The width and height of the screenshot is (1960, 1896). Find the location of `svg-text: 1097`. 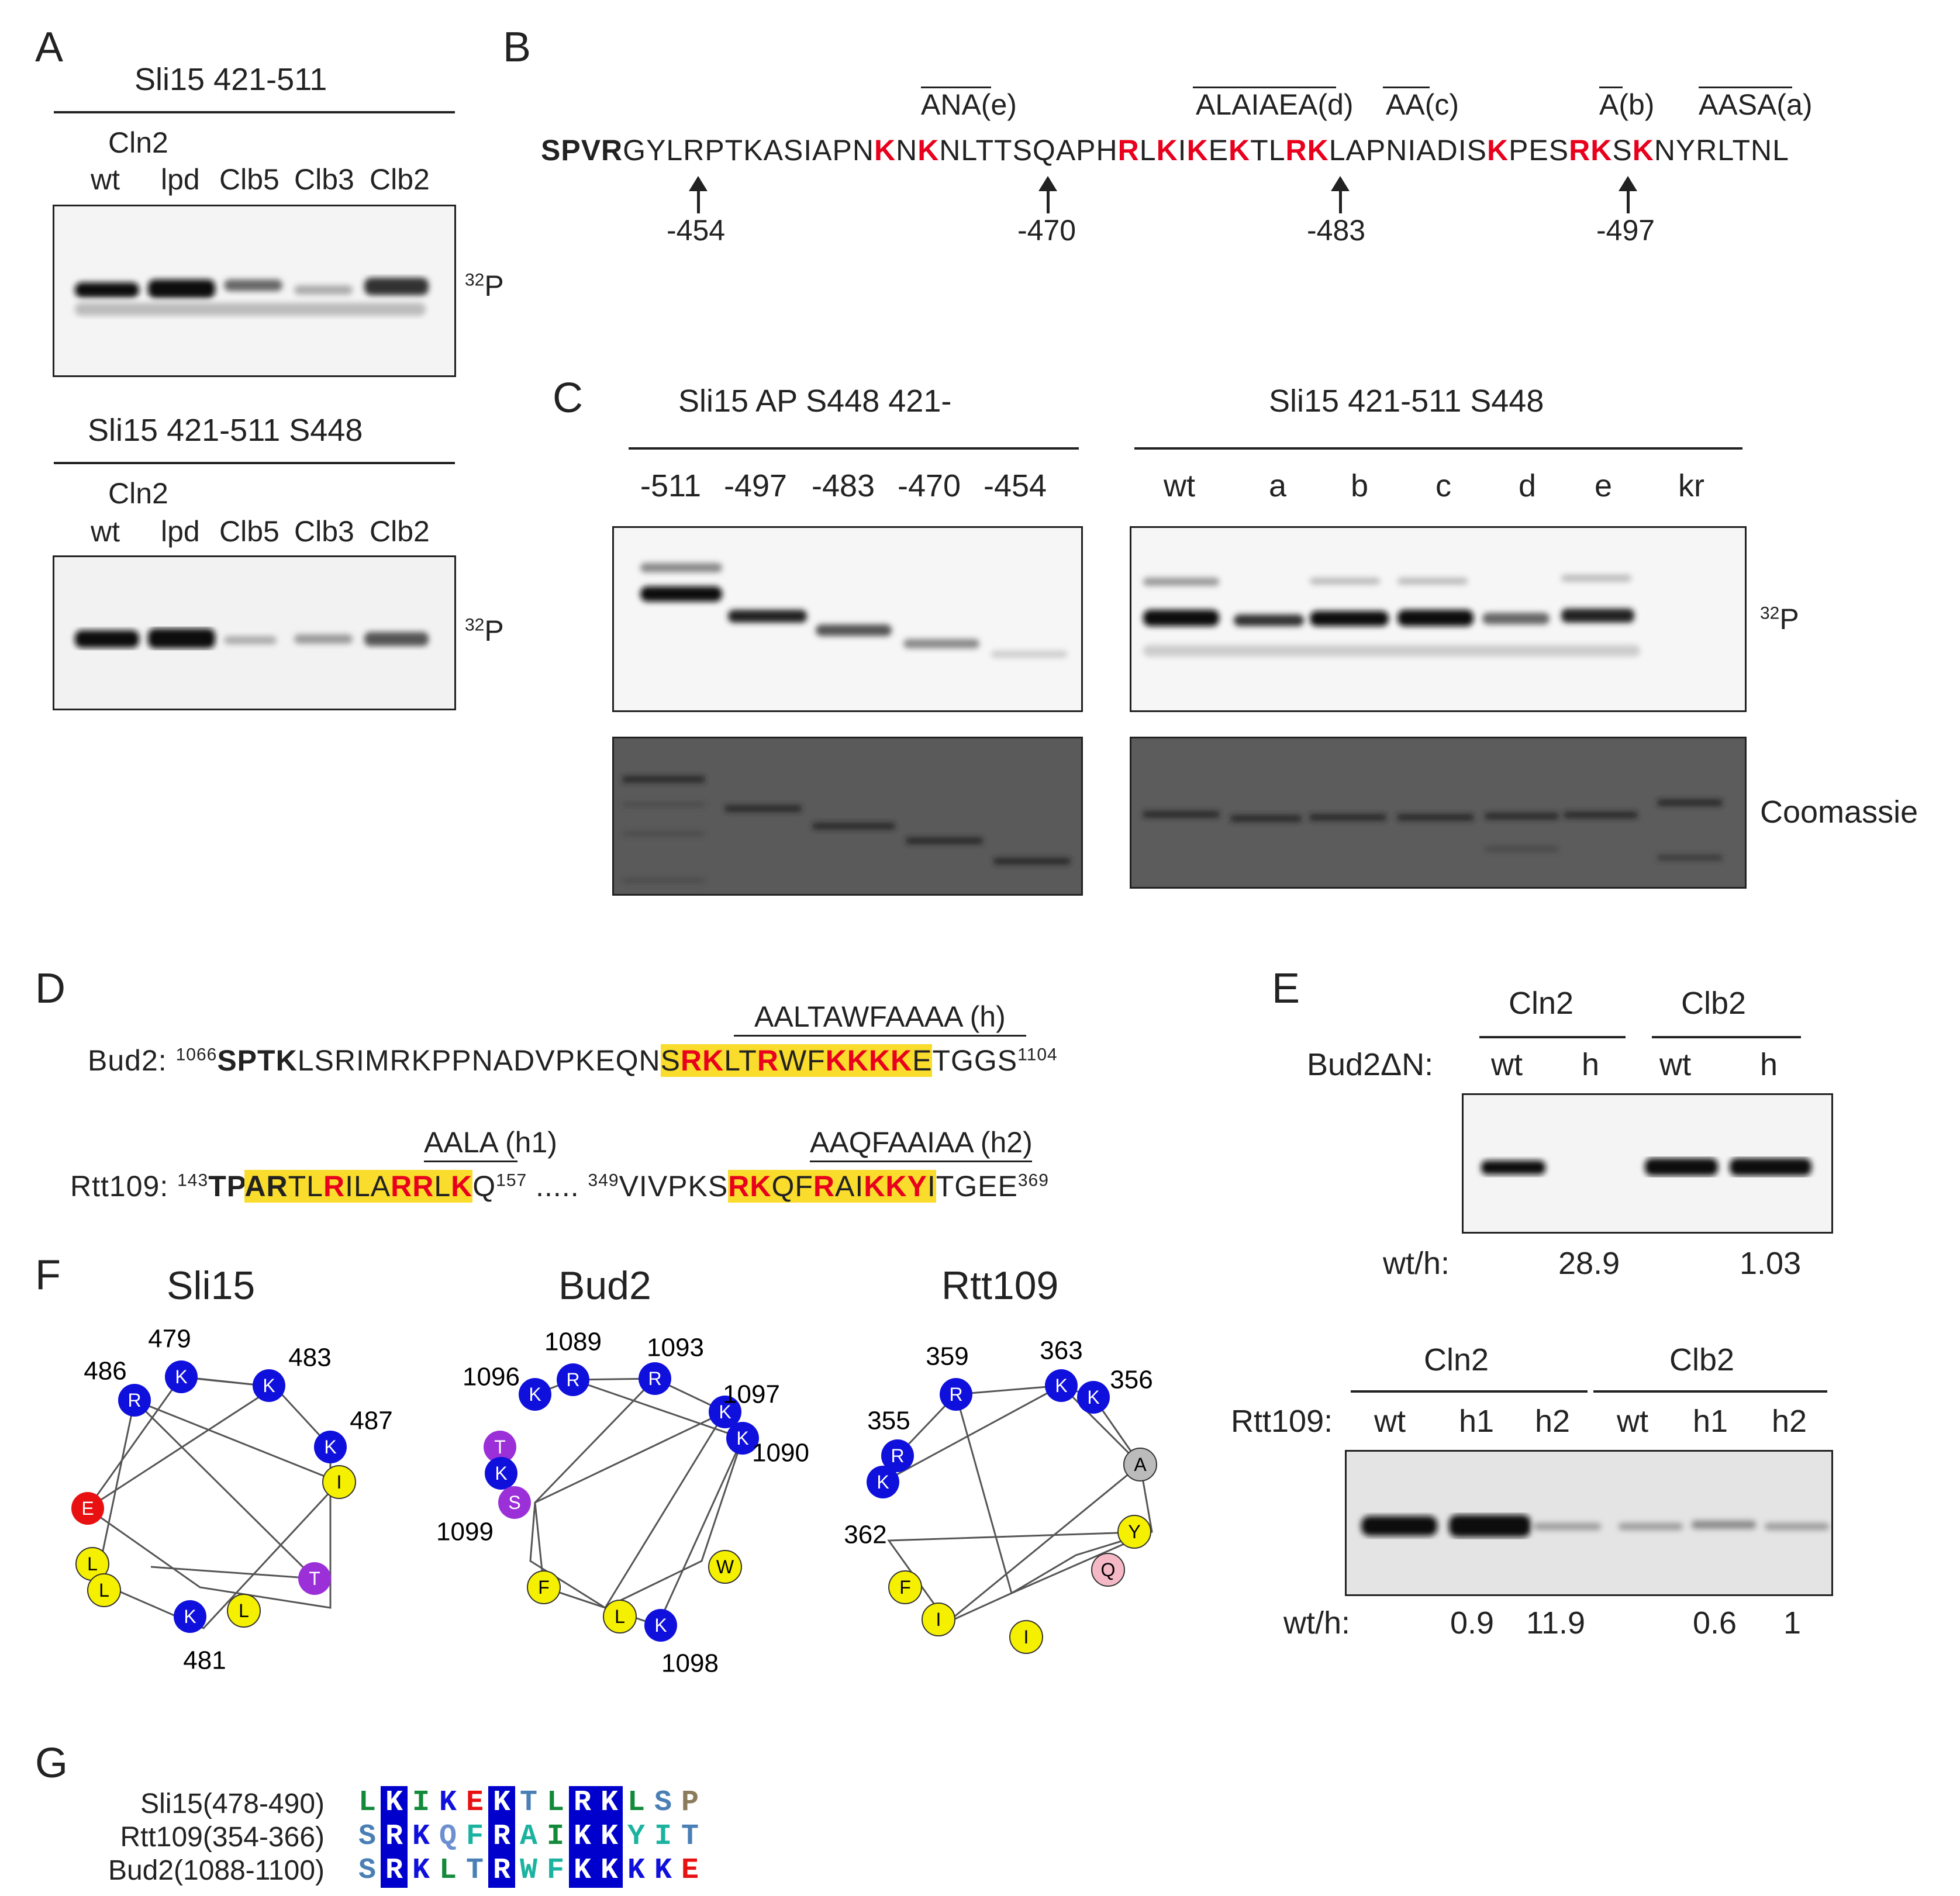

svg-text: 1097 is located at coordinates (751, 1394).